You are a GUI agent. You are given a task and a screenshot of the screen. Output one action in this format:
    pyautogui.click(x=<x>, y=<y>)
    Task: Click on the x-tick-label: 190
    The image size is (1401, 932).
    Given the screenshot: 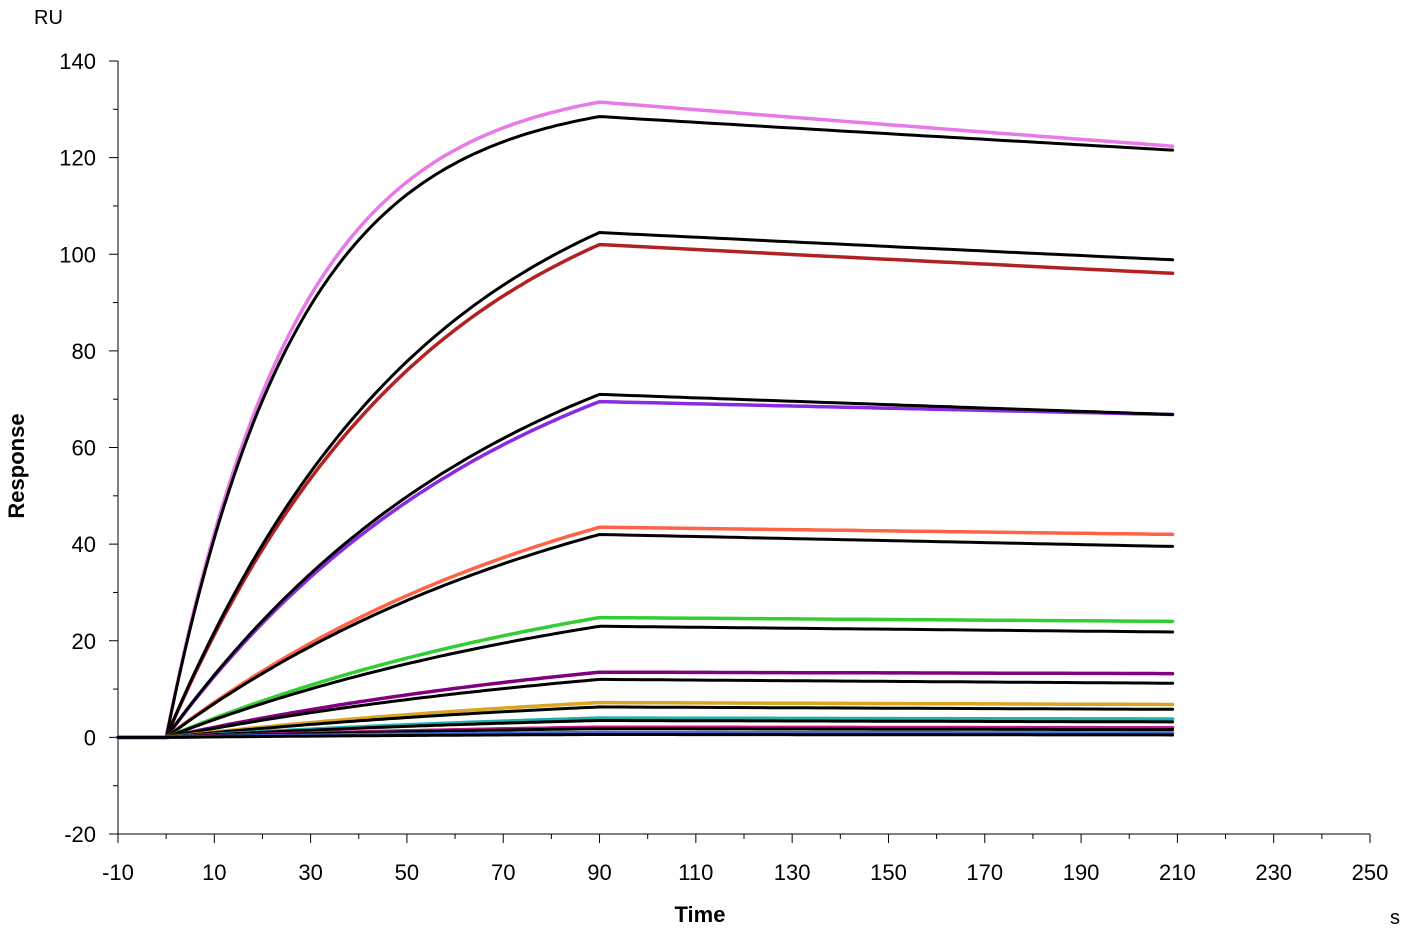 What is the action you would take?
    pyautogui.click(x=1081, y=872)
    